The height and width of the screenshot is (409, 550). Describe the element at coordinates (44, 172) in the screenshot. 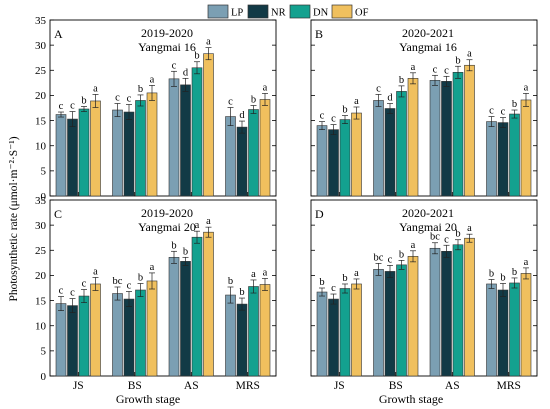

I see `y-tick-label: 5` at that location.